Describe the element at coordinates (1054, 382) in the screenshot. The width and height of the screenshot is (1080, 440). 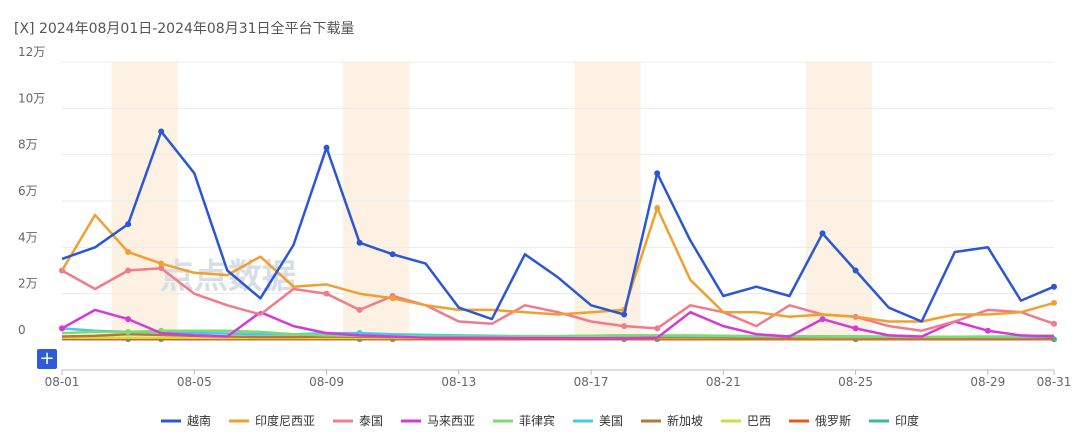
I see `x-tick-label: 08-31` at that location.